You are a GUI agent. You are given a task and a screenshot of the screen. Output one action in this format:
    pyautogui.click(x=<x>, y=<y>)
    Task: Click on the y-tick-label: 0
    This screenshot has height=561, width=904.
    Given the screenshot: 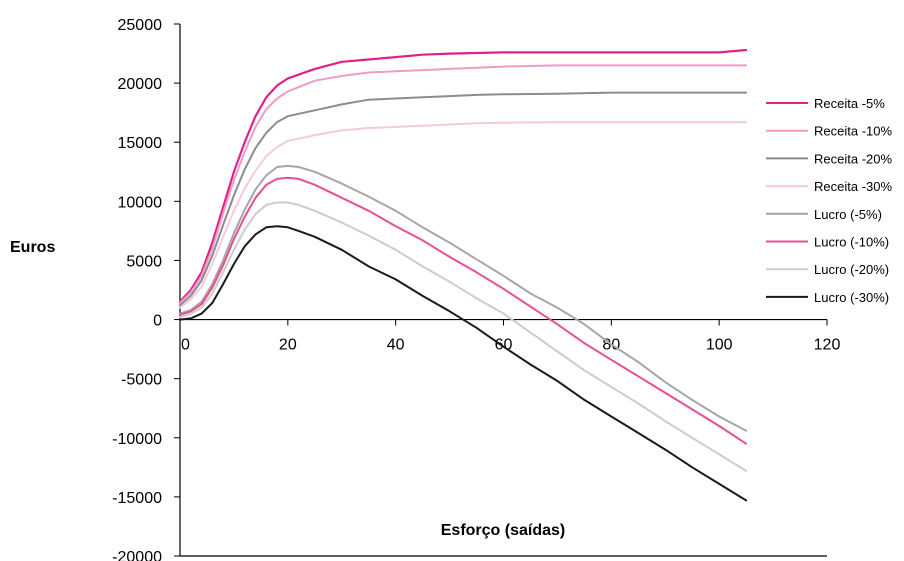 What is the action you would take?
    pyautogui.click(x=157, y=321)
    